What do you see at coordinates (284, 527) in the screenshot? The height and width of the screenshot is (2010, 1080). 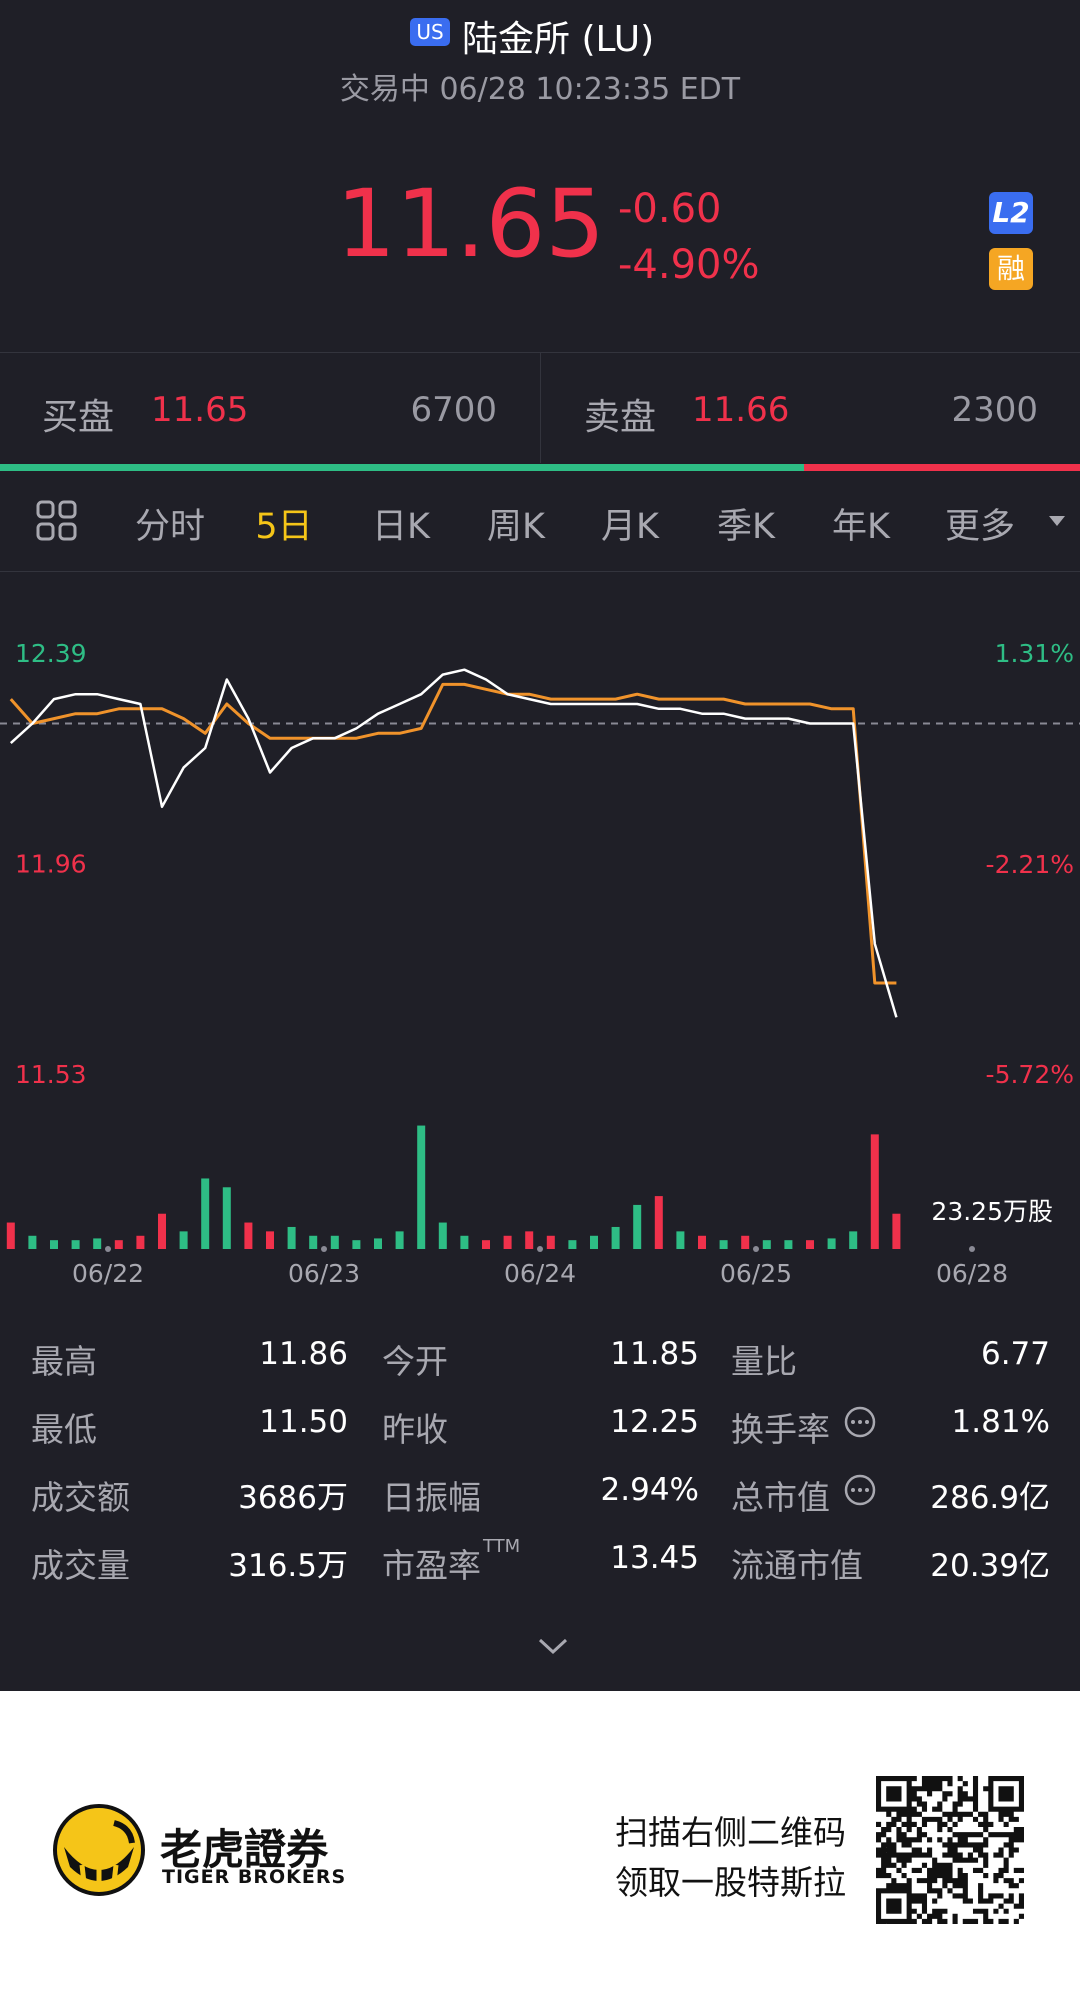 I see `period-tab: 5日` at bounding box center [284, 527].